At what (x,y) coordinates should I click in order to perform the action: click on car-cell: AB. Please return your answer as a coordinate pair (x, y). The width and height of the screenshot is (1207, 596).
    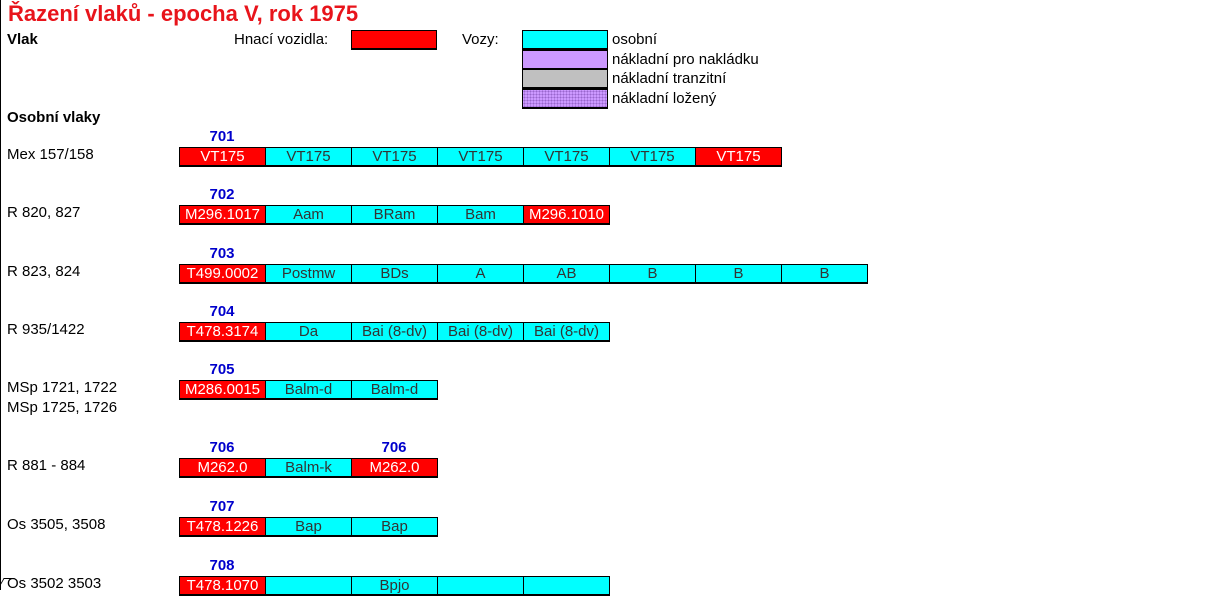
    Looking at the image, I should click on (566, 274).